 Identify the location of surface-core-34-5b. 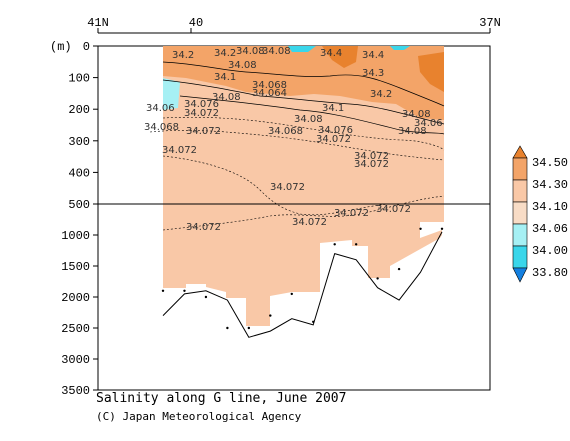
(431, 72).